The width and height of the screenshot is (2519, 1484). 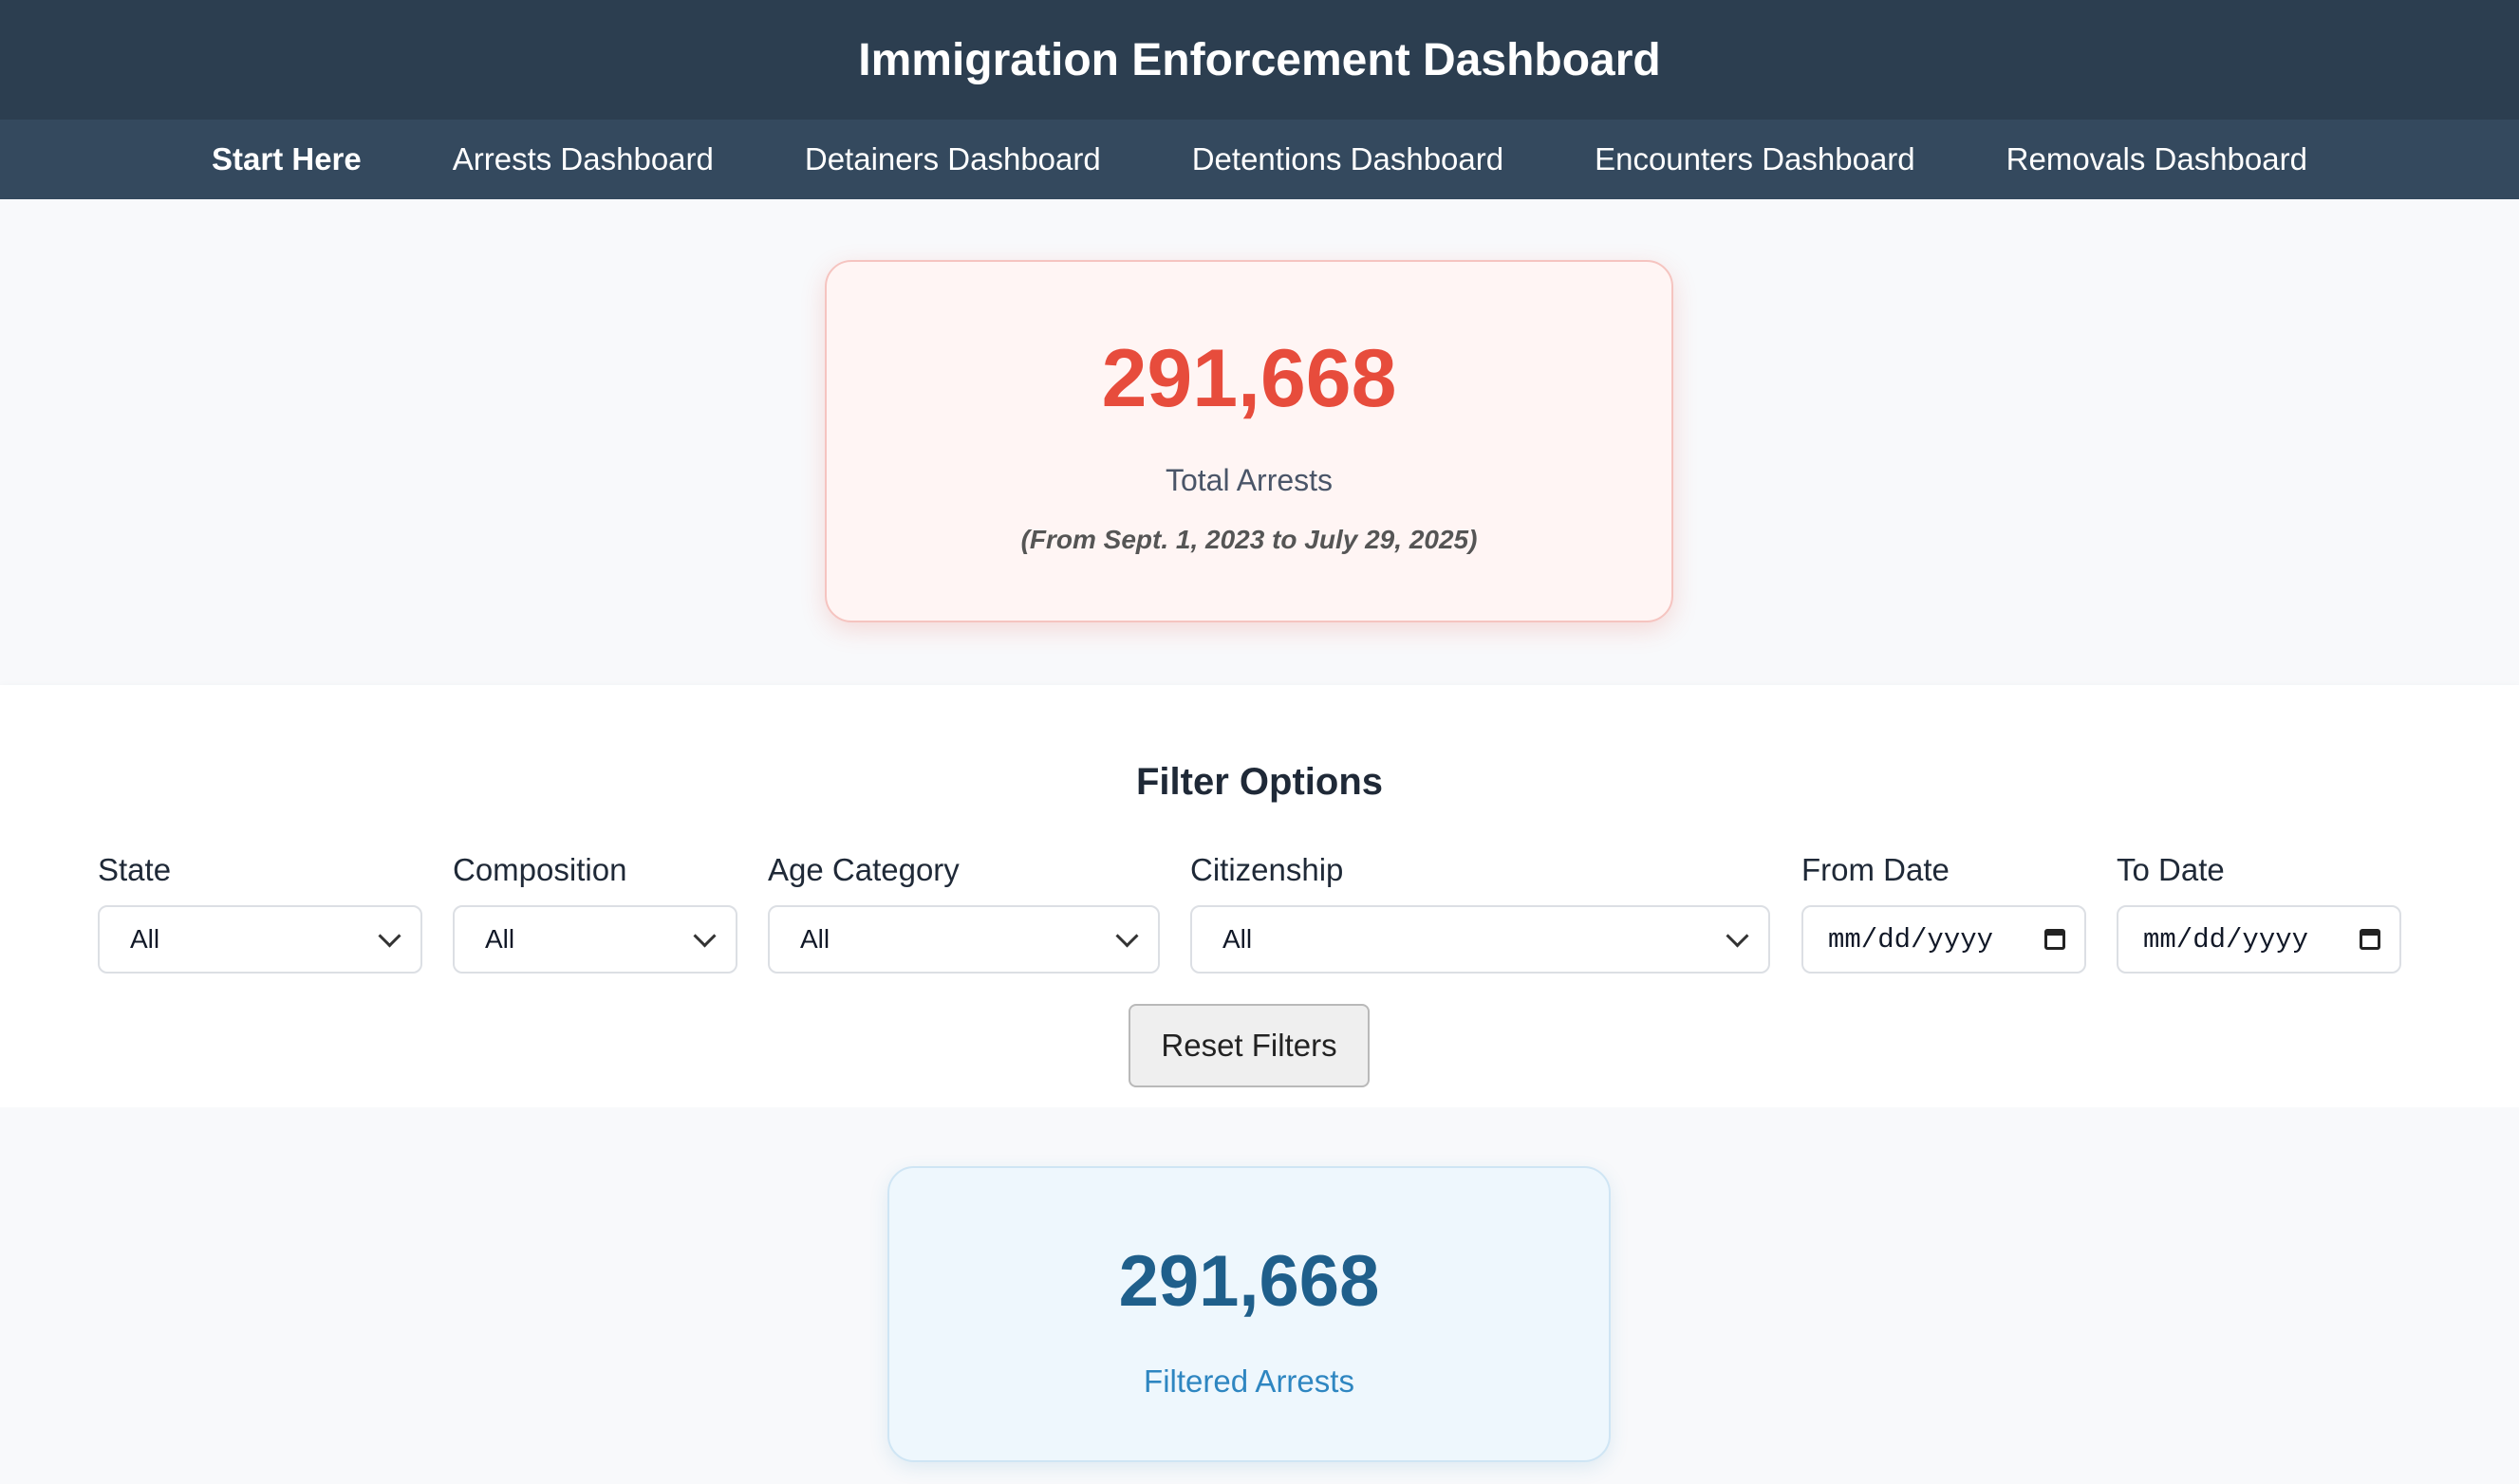 I want to click on citizenship-label: Citizenship, so click(x=1267, y=870).